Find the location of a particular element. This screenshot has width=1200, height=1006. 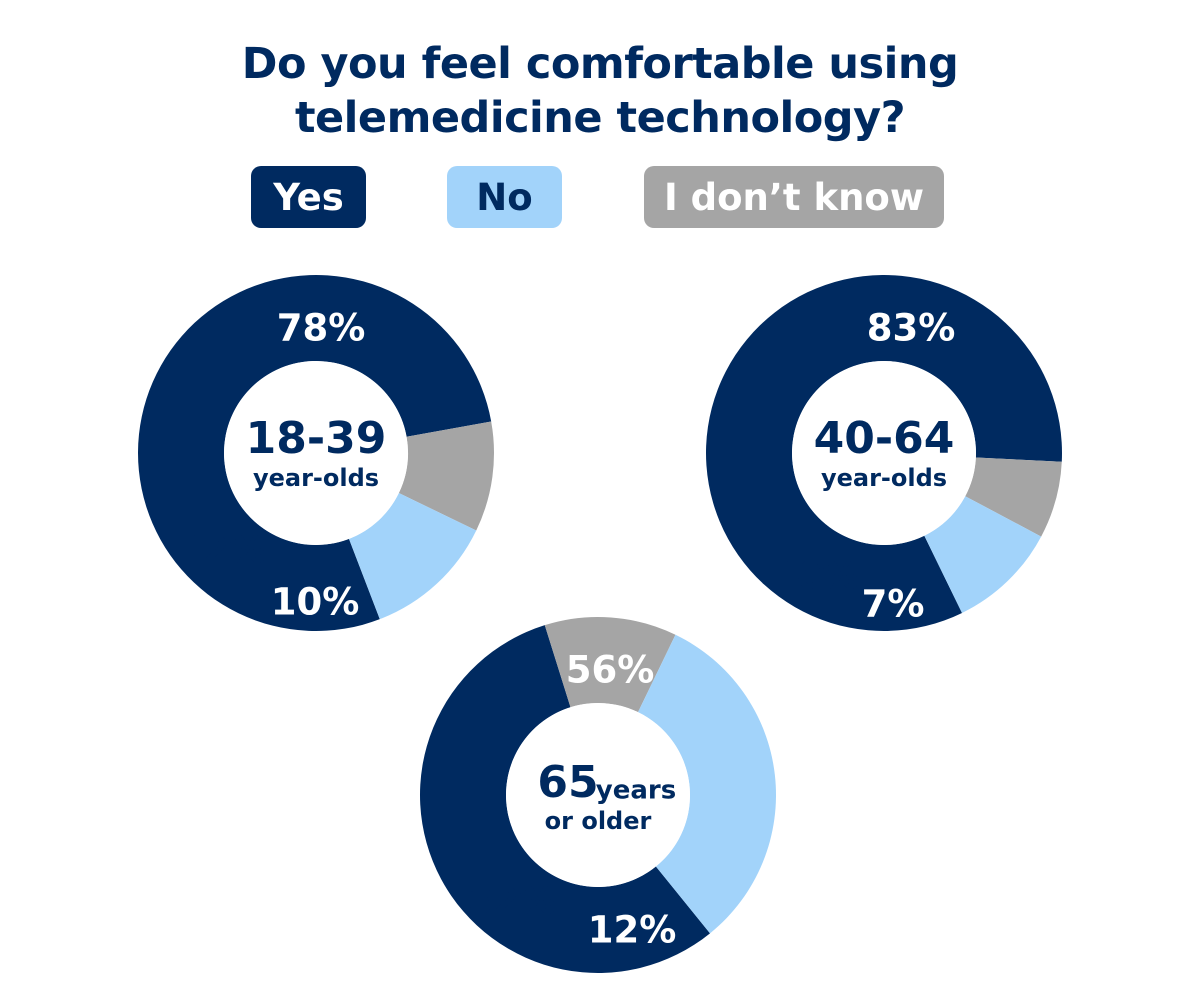

data-label-no: 32% is located at coordinates (512, 901).